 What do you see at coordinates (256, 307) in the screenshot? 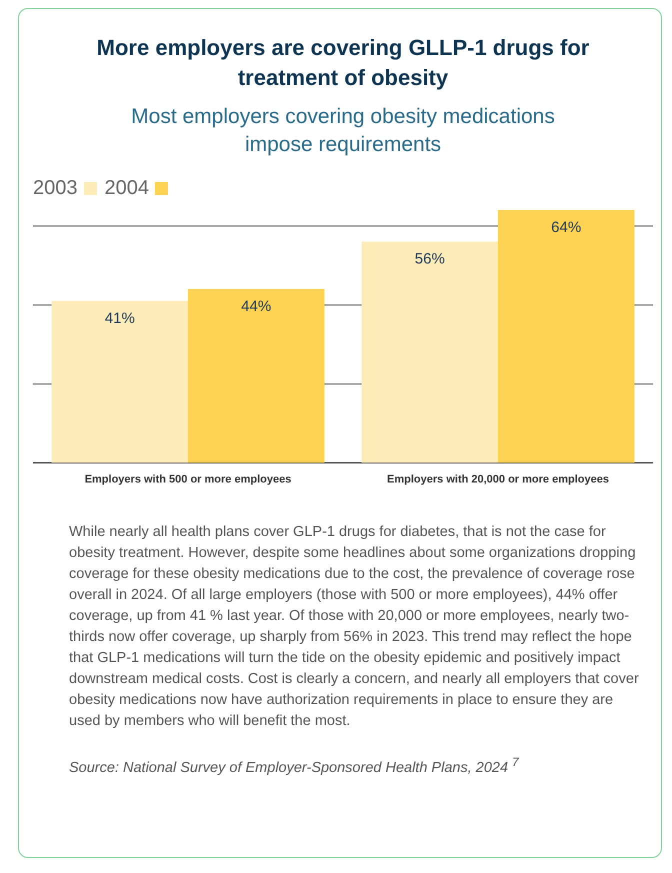
I see `data-label: 44%` at bounding box center [256, 307].